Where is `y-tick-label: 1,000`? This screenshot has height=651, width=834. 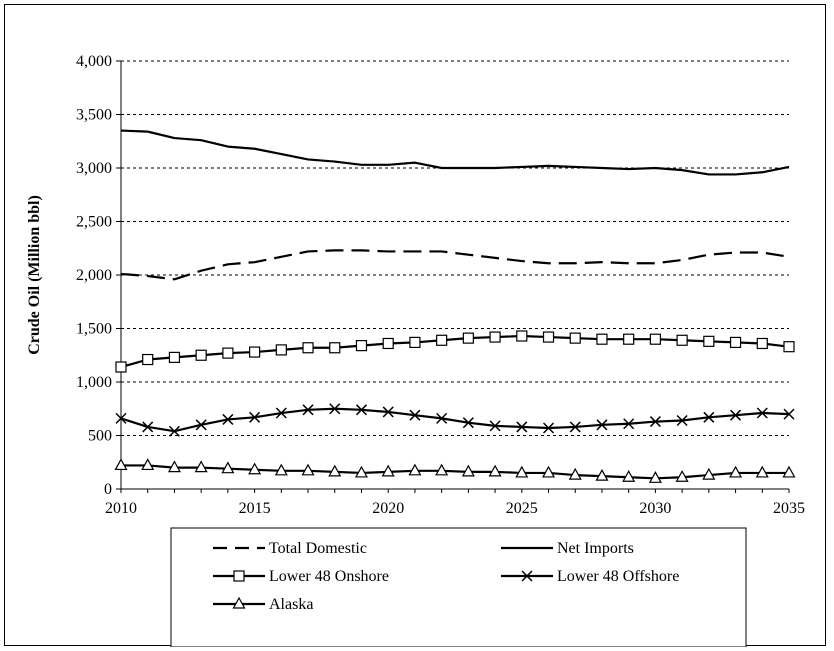
y-tick-label: 1,000 is located at coordinates (94, 382).